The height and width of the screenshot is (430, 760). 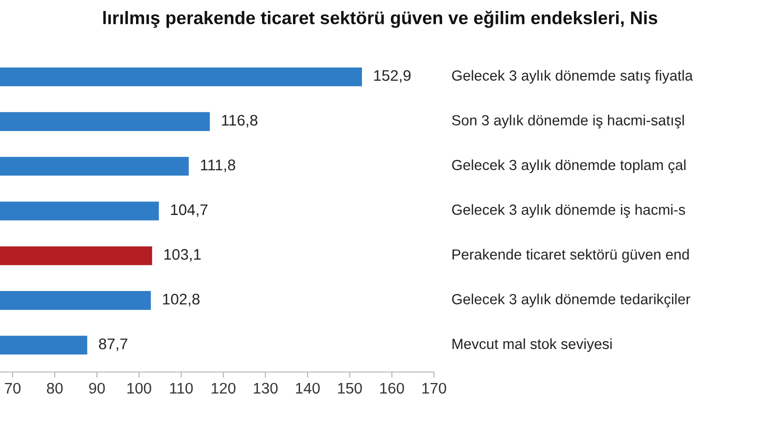 What do you see at coordinates (434, 388) in the screenshot?
I see `x-tick-label: 170` at bounding box center [434, 388].